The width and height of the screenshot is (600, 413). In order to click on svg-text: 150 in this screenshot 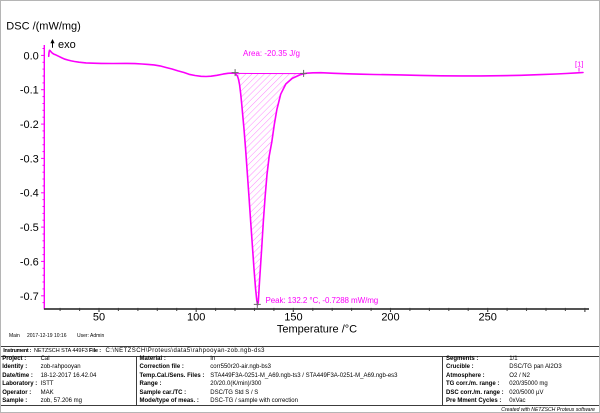, I will do `click(293, 318)`.